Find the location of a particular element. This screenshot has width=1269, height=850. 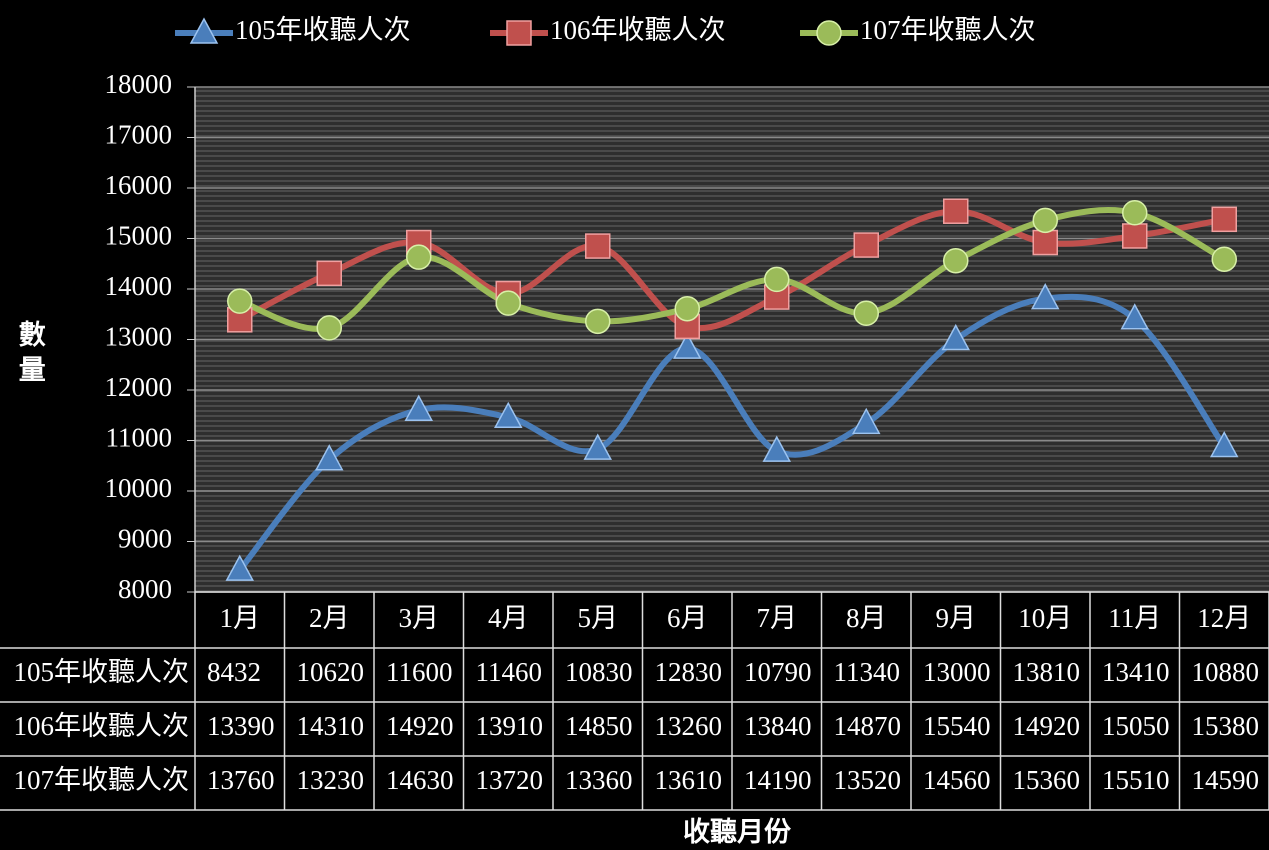

table-cell: 13260 is located at coordinates (689, 726).